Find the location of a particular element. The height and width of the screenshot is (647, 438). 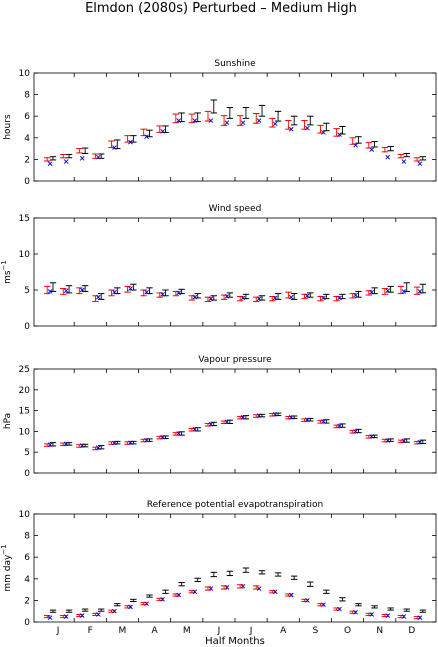

figure-title: Elmdon (2080s) Perturbed – Medium High is located at coordinates (221, 8).